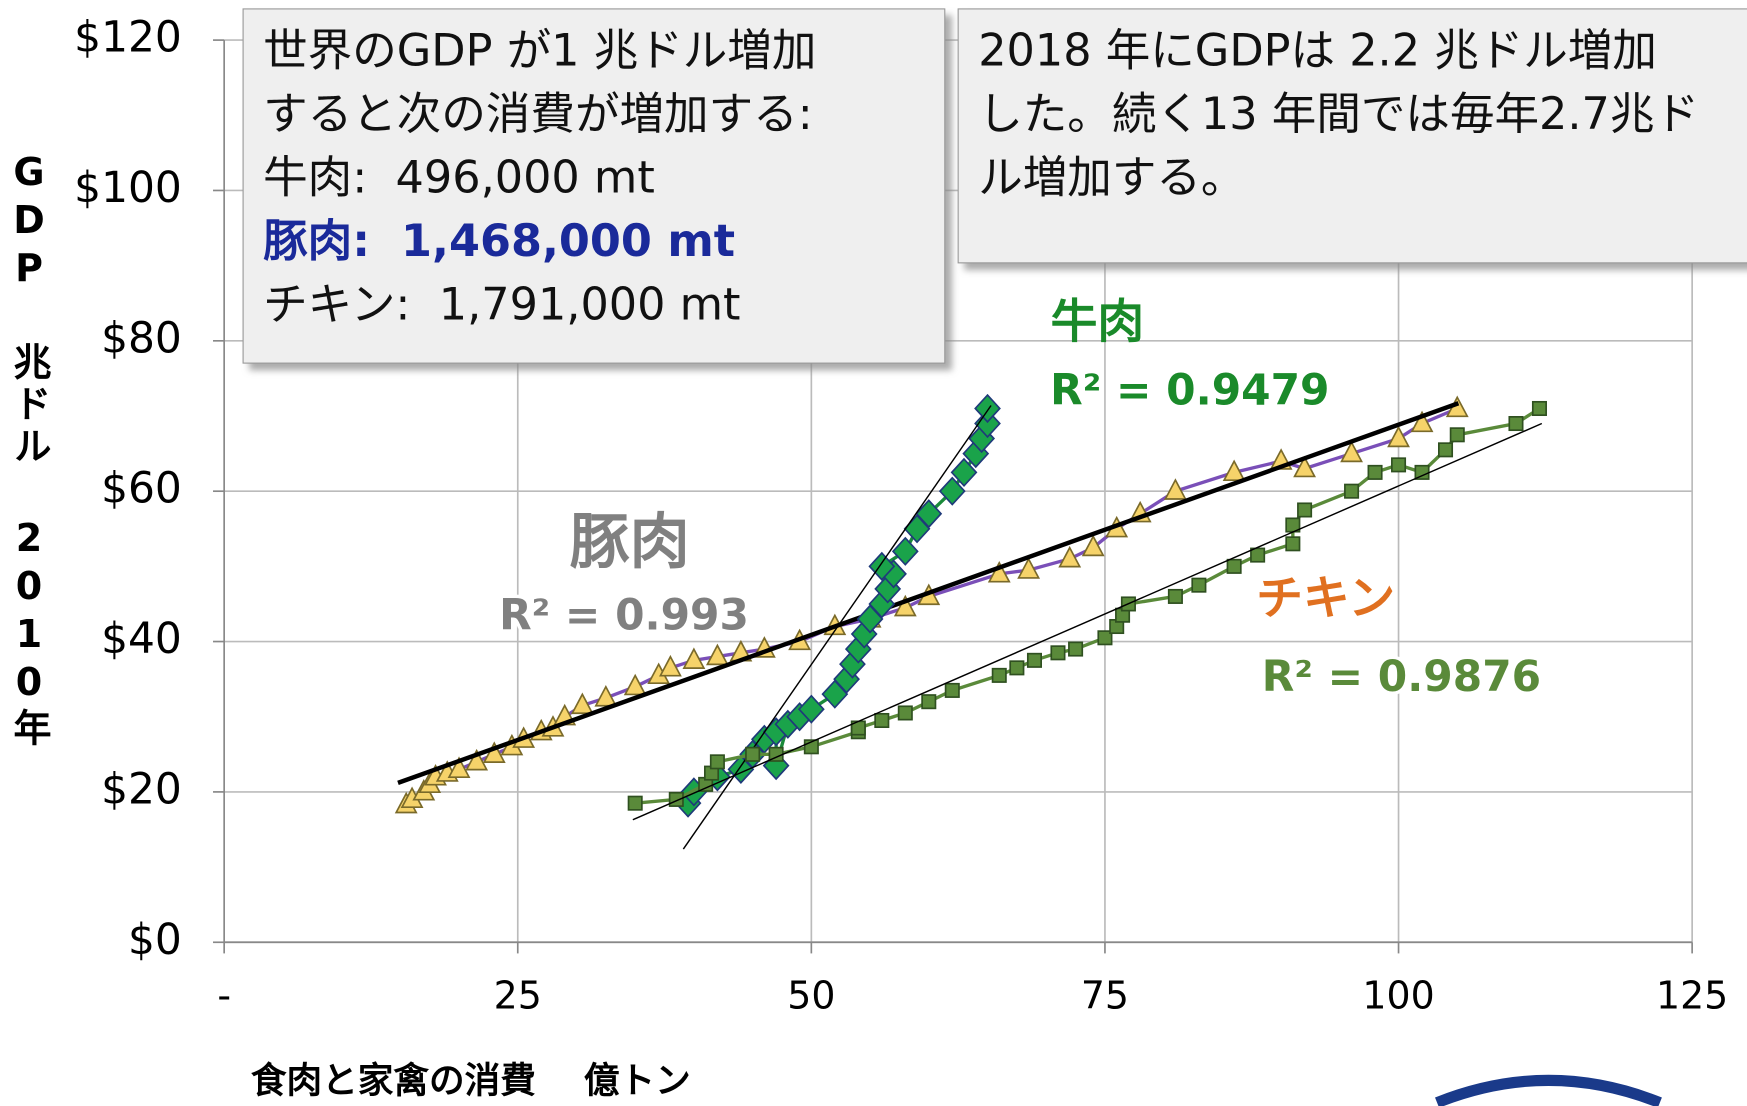  I want to click on logo, so click(1548, 1090).